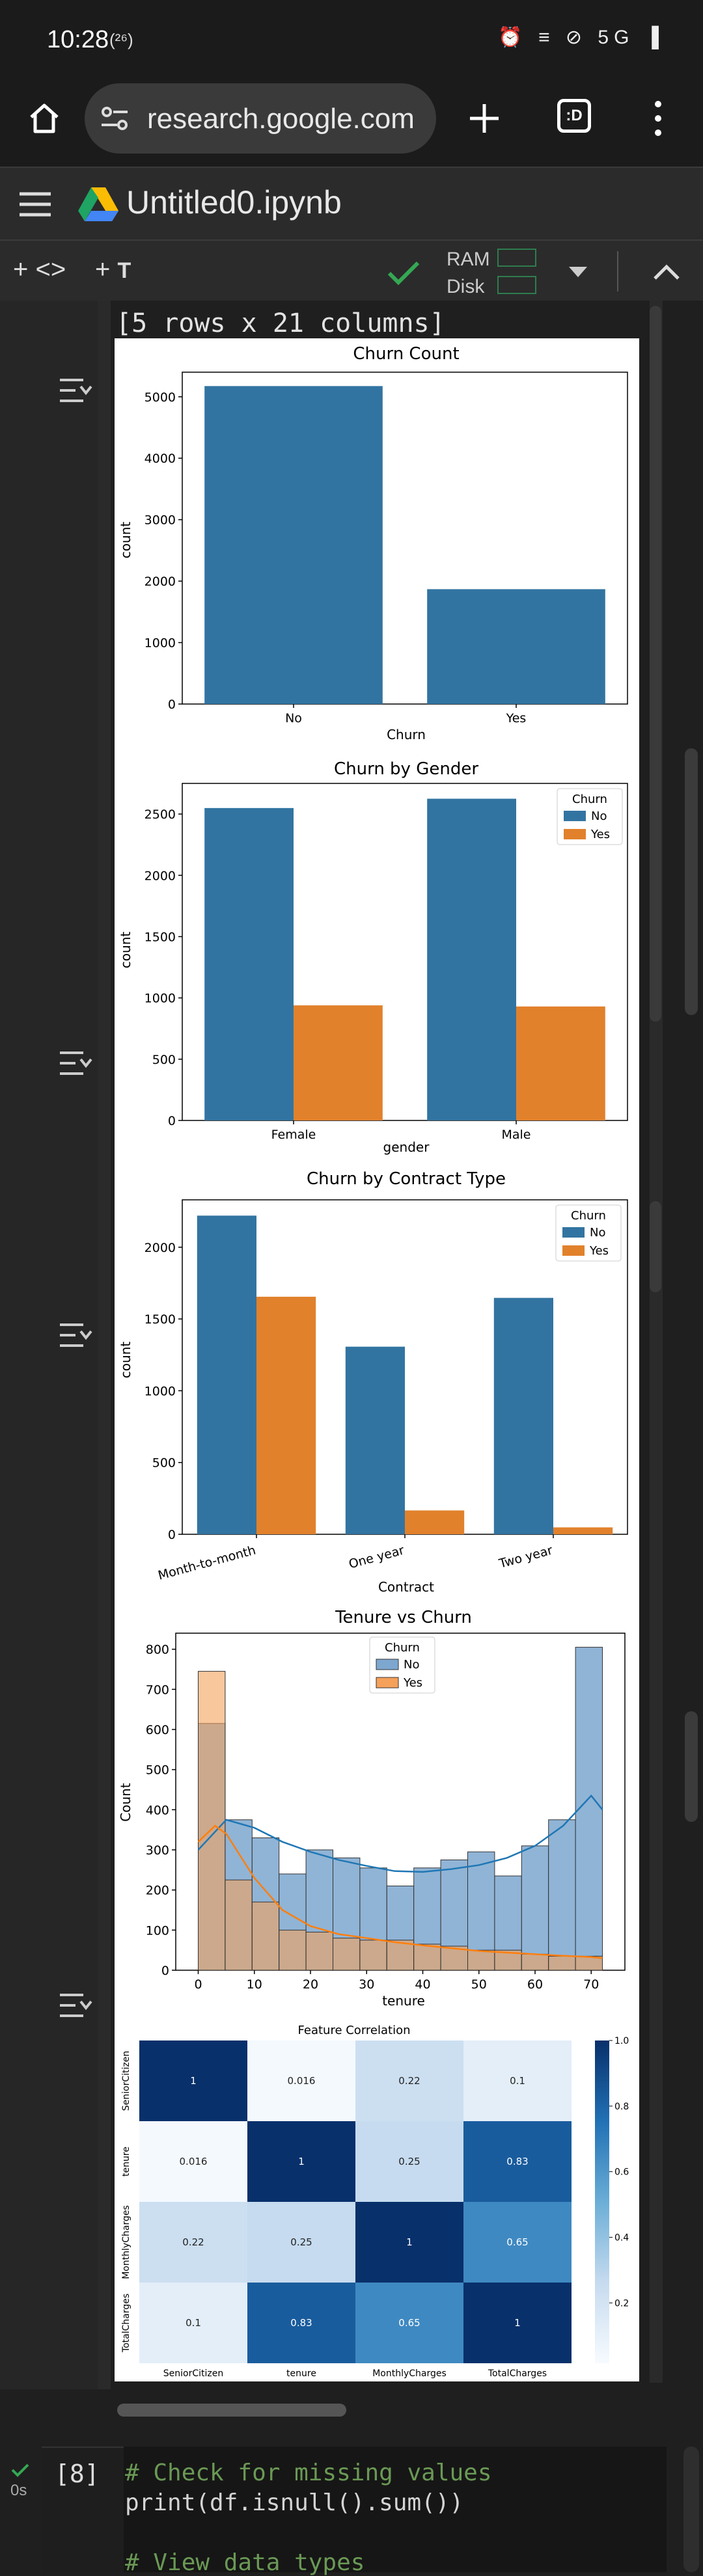  I want to click on code-line: # View data types, so click(245, 2562).